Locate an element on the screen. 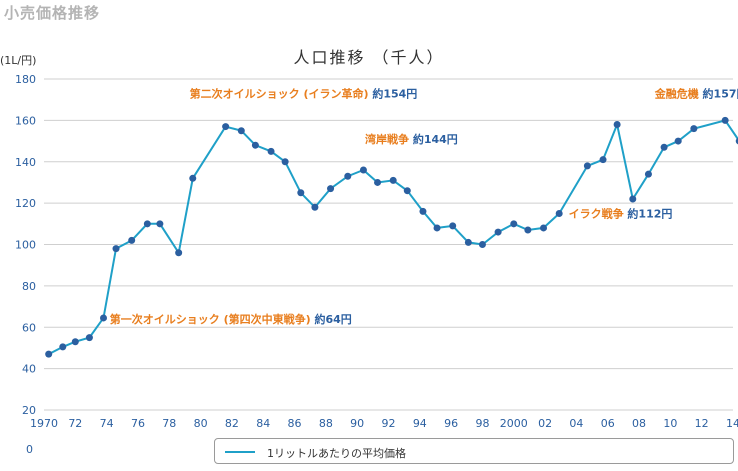 Image resolution: width=738 pixels, height=471 pixels. x-tick-12: 12 is located at coordinates (702, 423).